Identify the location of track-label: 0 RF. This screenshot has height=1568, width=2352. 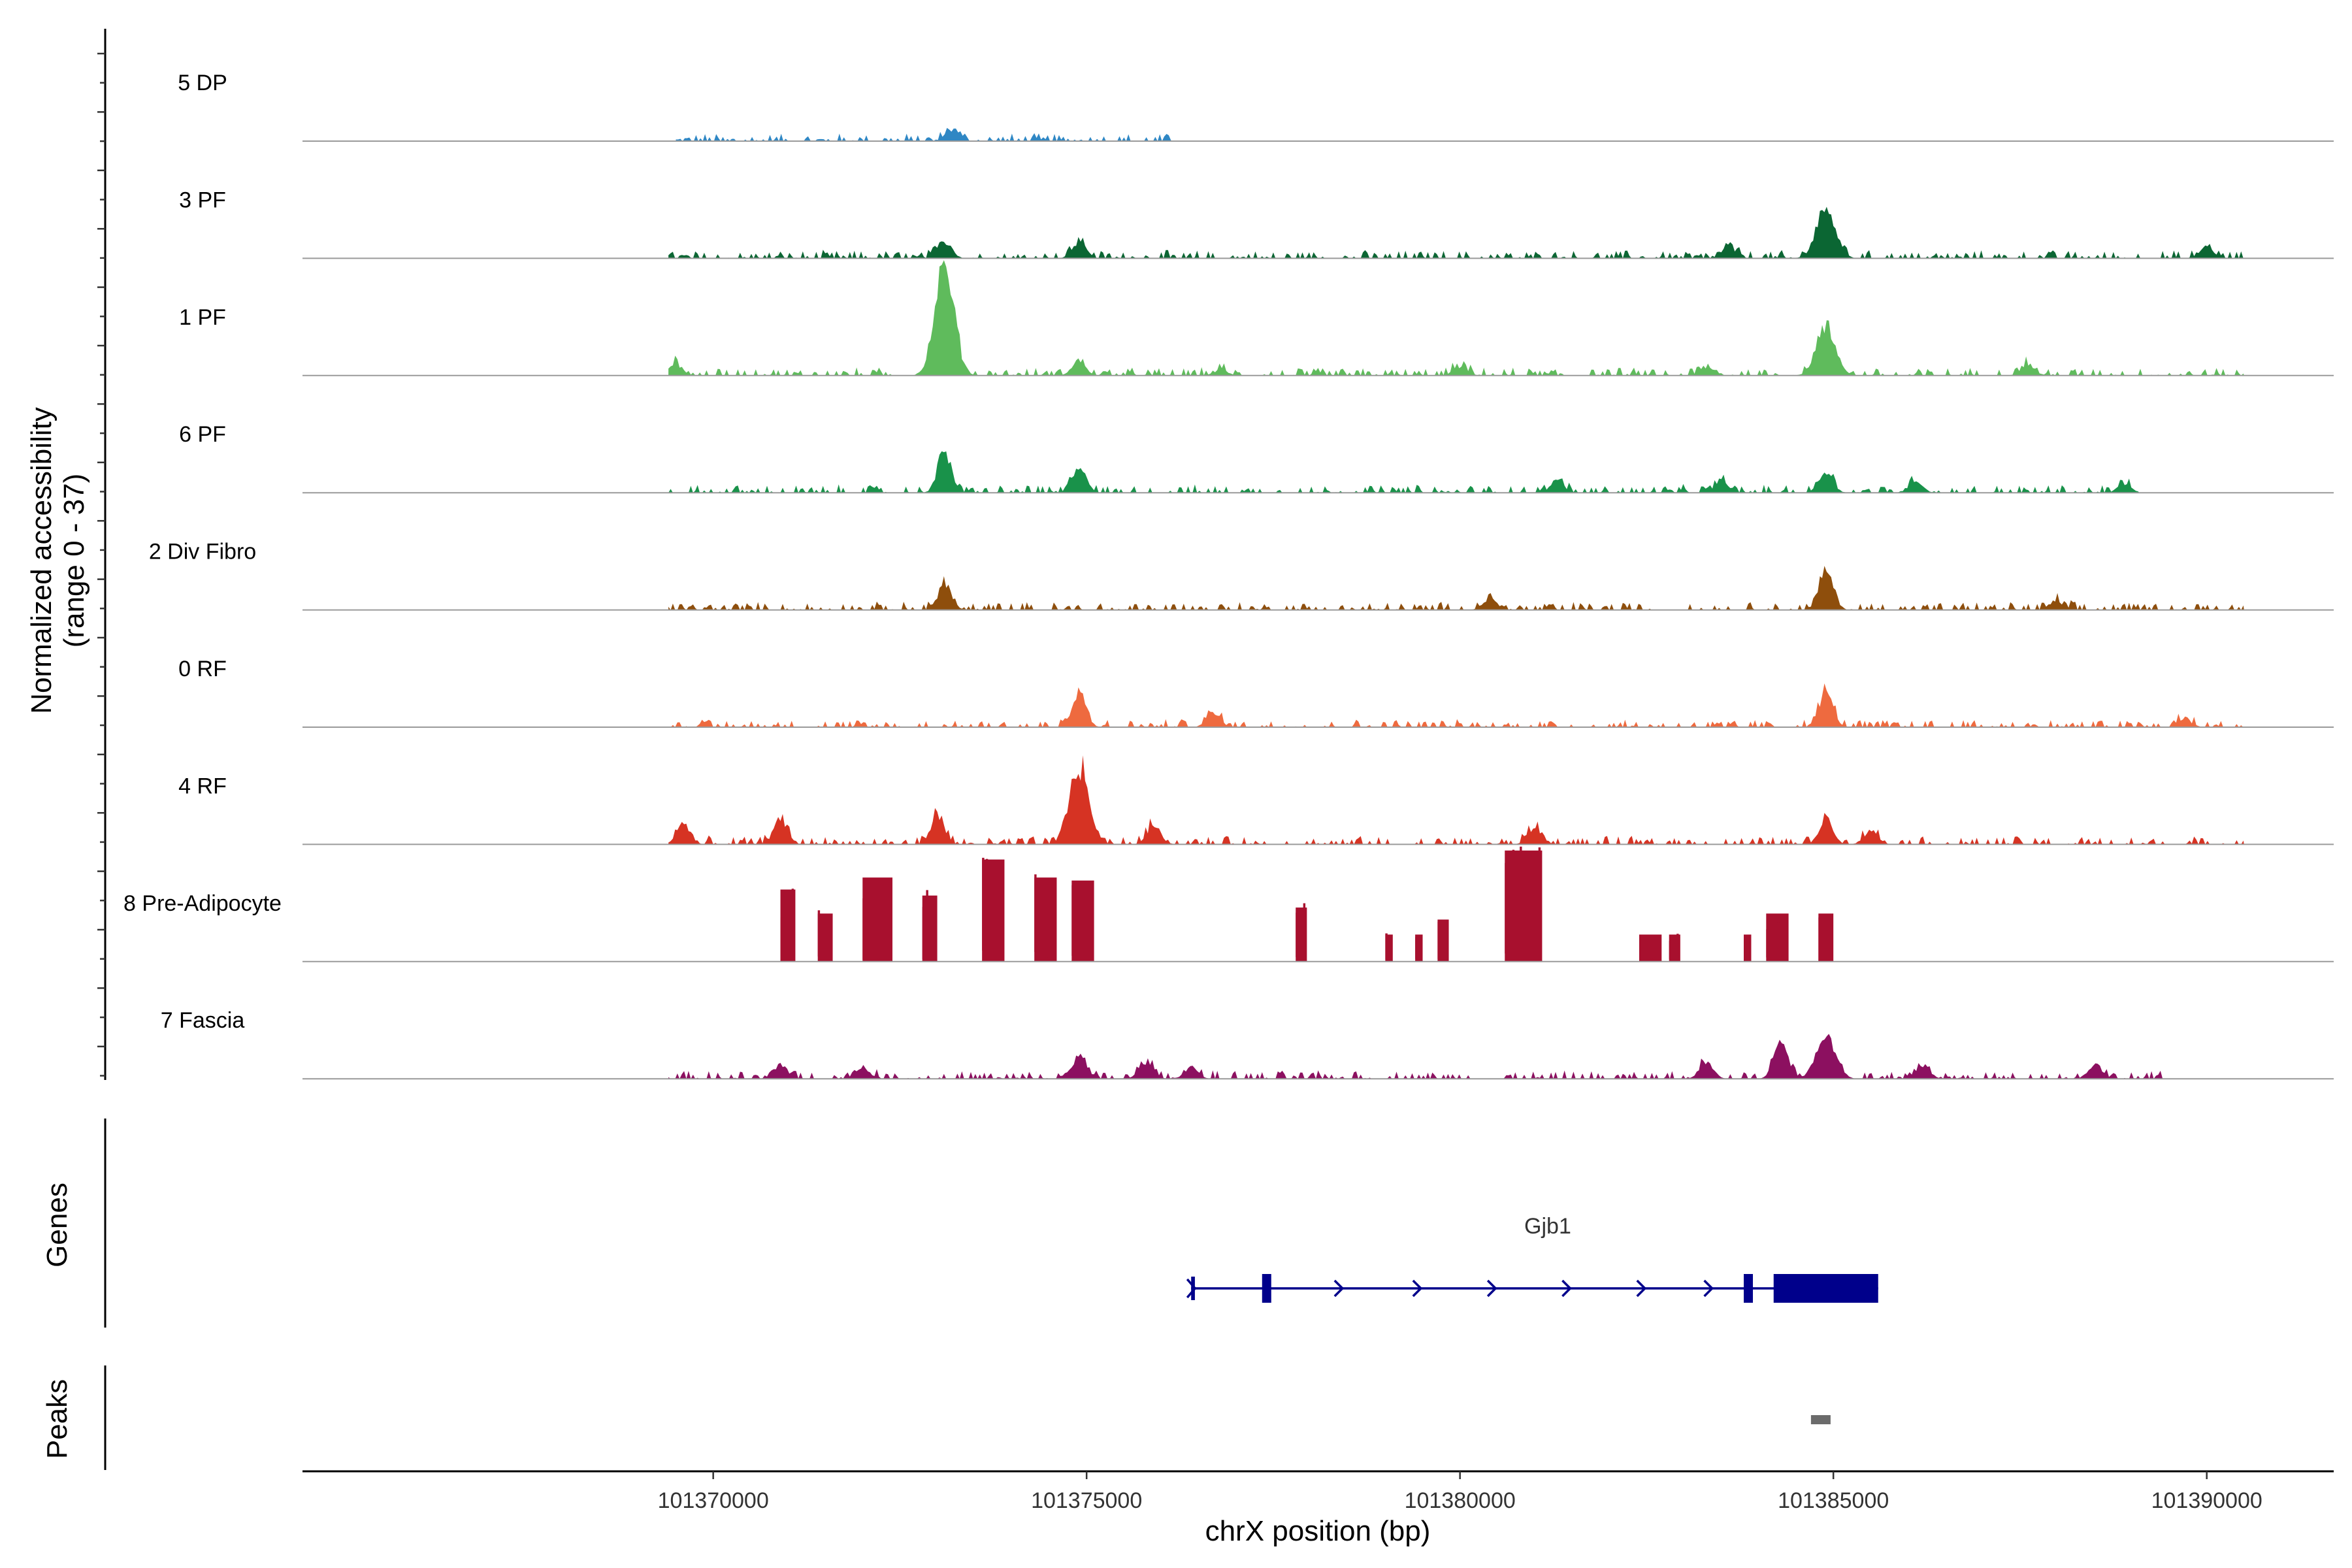
(202, 669).